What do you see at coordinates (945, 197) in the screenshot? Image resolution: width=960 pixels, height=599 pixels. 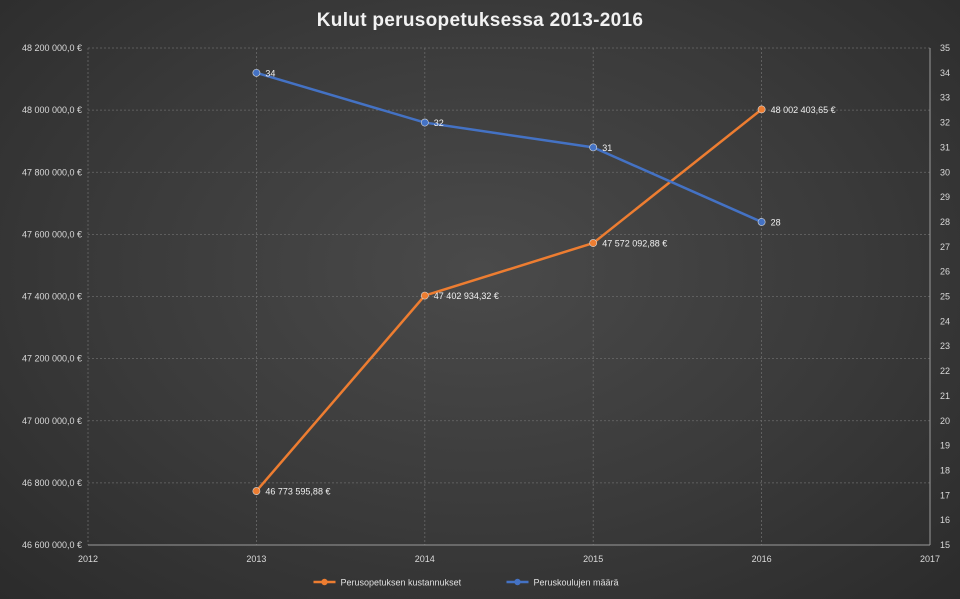 I see `y2-tick-label: 29` at bounding box center [945, 197].